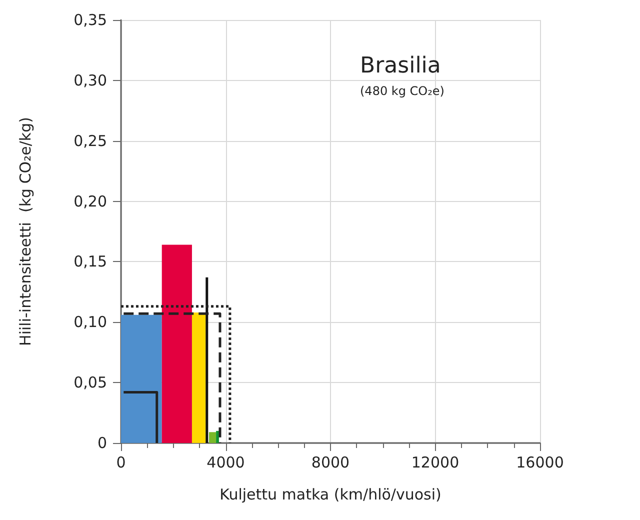 The width and height of the screenshot is (640, 520). I want to click on y-tick-label: 0,05, so click(90, 383).